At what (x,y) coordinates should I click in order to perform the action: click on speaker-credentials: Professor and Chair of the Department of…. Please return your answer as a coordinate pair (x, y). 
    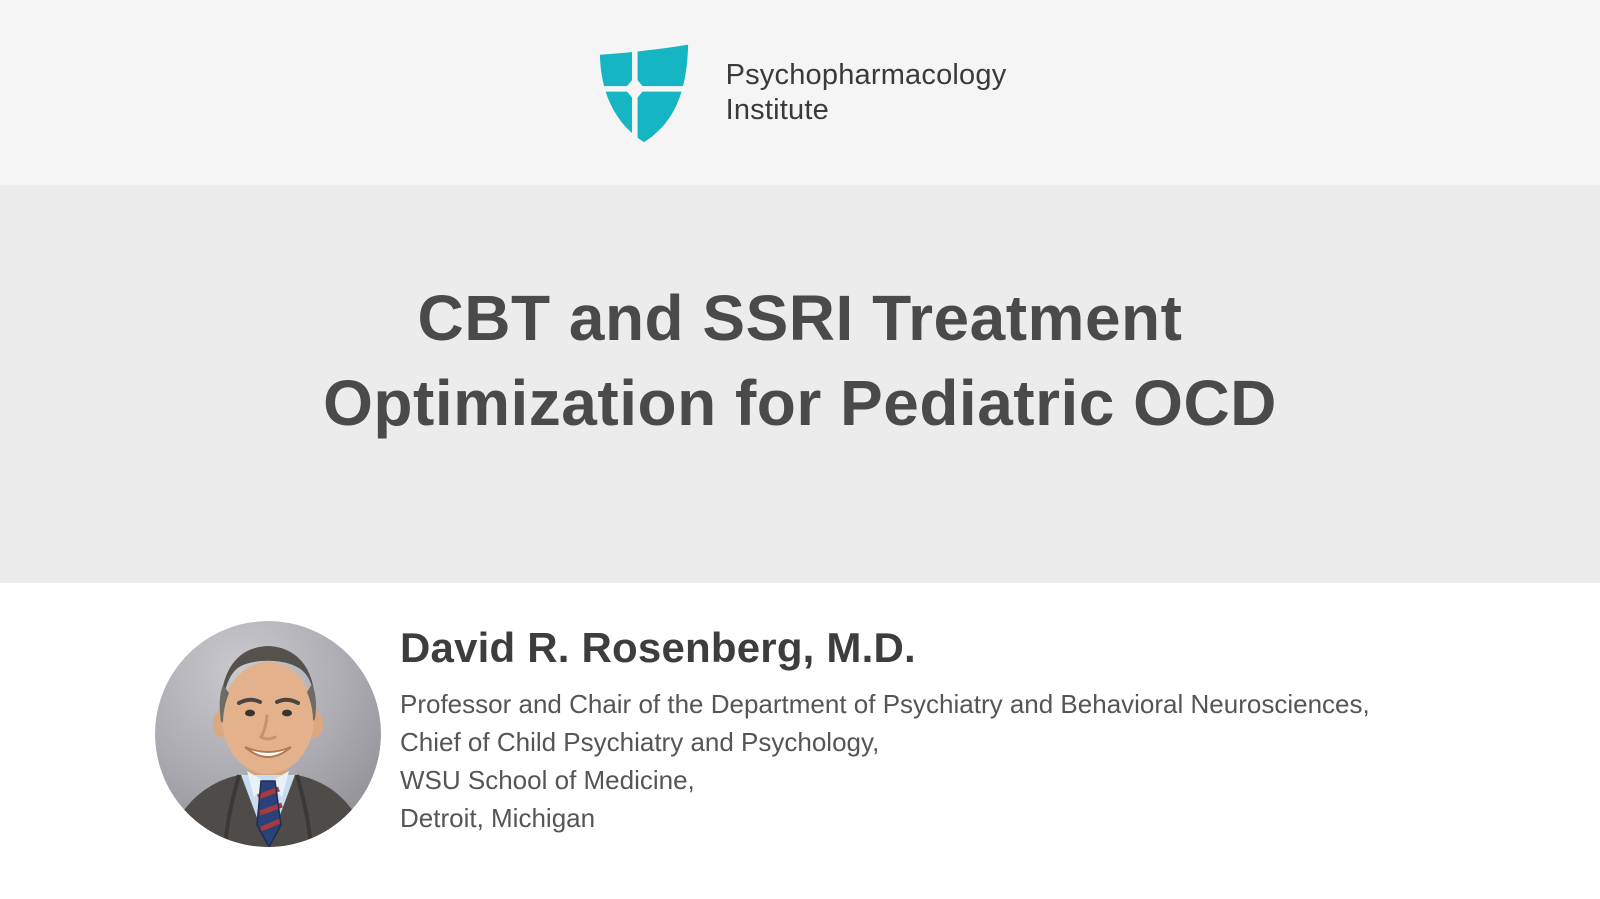
    Looking at the image, I should click on (950, 761).